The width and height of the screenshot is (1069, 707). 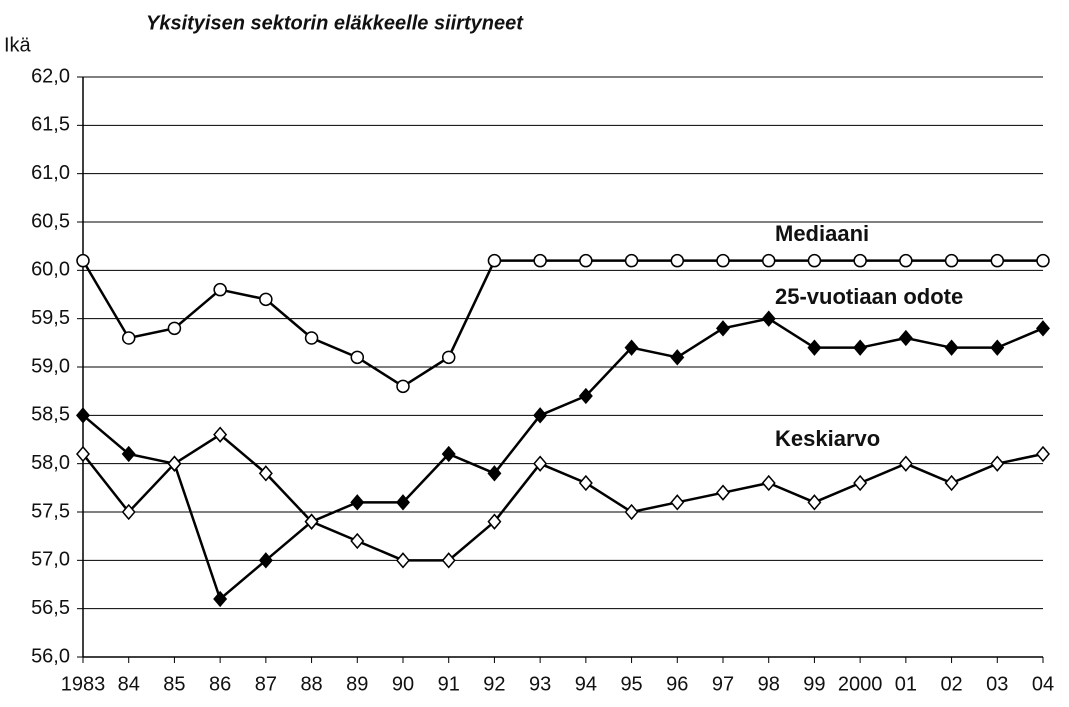 I want to click on y-tick-label: 56,5, so click(x=50, y=608).